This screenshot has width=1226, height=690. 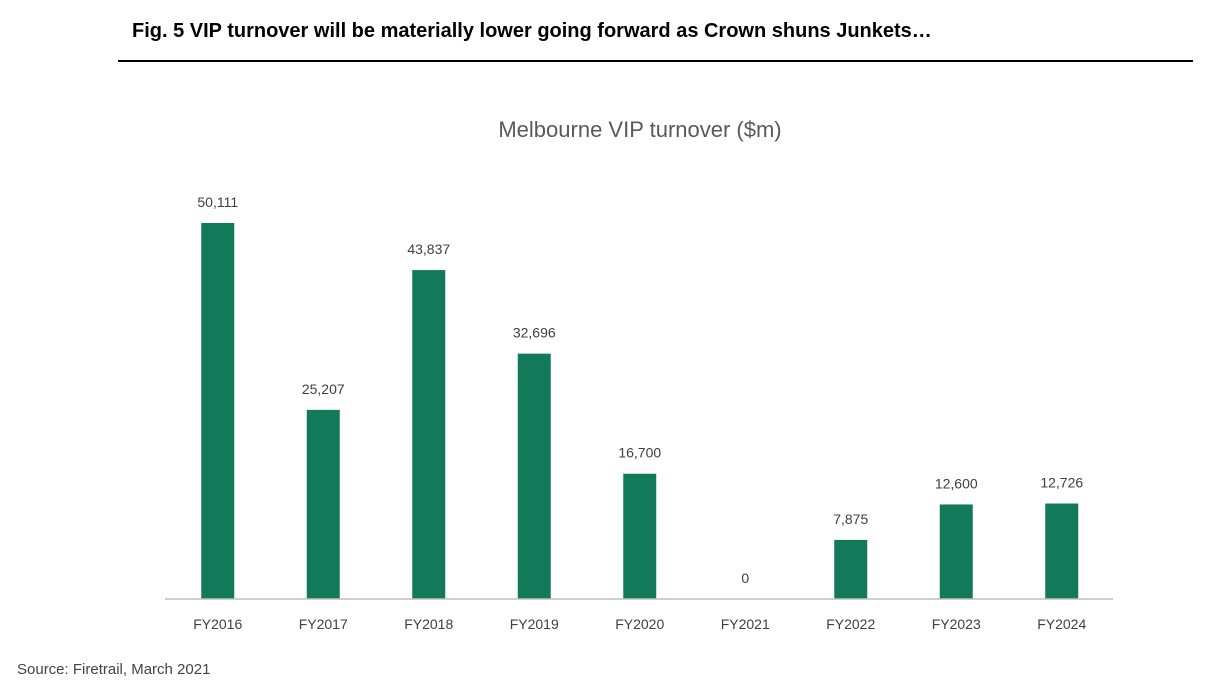 I want to click on bar-fy2024, so click(x=1062, y=551).